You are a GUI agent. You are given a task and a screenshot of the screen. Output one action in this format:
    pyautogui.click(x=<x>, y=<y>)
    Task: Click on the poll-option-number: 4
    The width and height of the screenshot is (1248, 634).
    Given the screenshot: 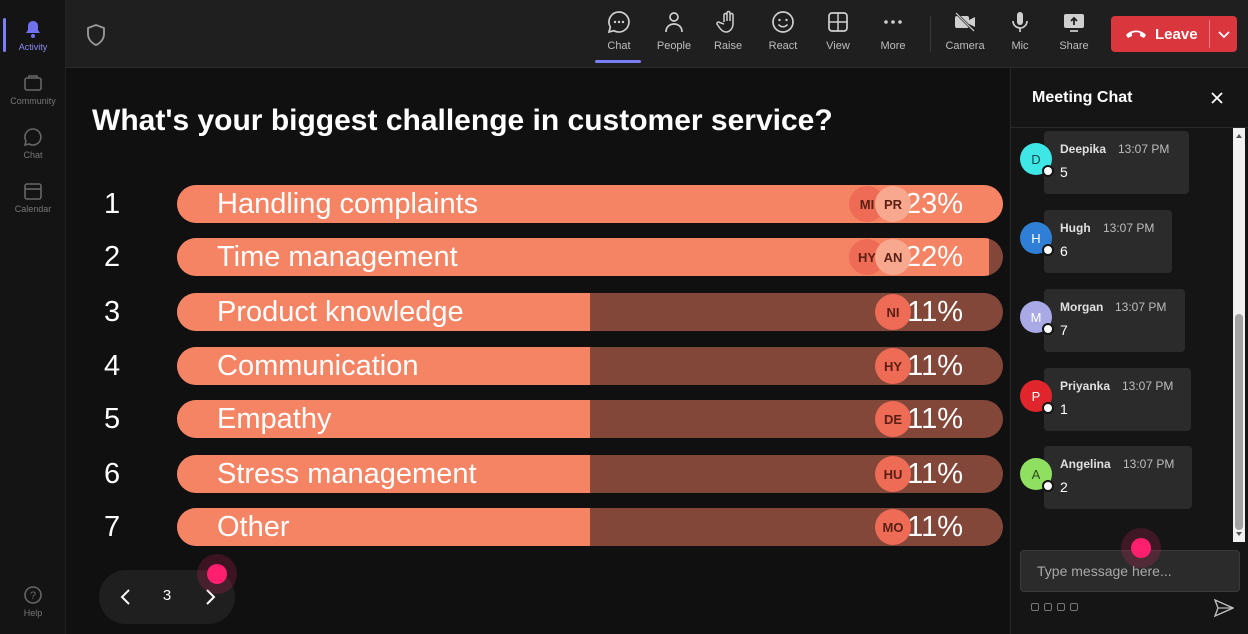 What is the action you would take?
    pyautogui.click(x=112, y=366)
    